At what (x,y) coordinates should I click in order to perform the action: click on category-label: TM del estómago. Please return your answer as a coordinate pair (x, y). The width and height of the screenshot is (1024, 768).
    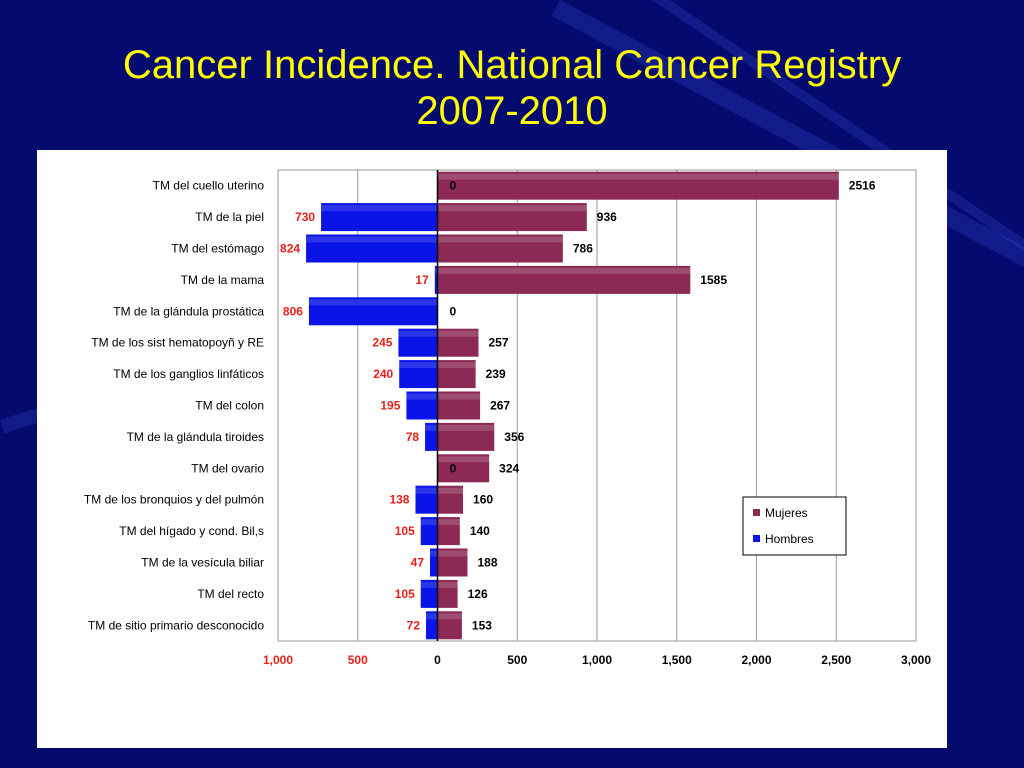
    Looking at the image, I should click on (217, 249).